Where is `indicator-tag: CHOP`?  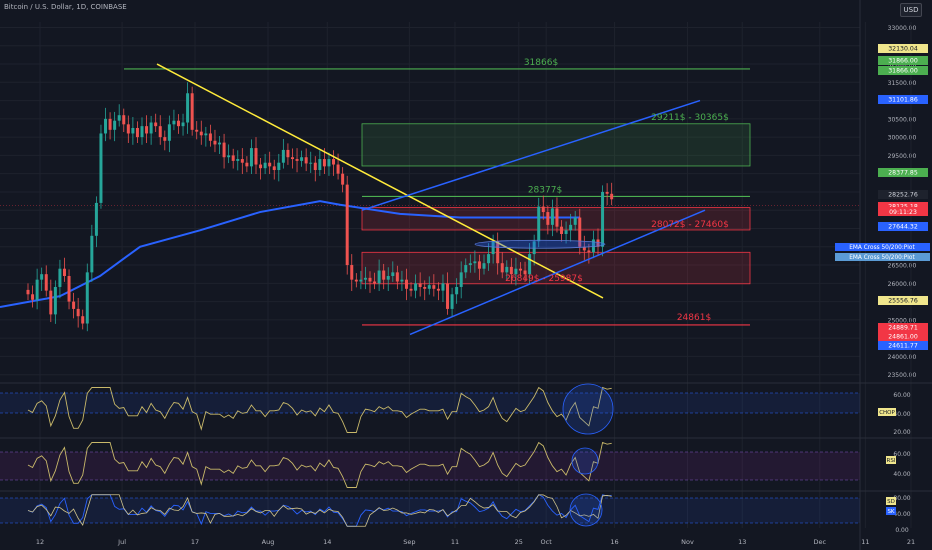
indicator-tag: CHOP is located at coordinates (887, 413).